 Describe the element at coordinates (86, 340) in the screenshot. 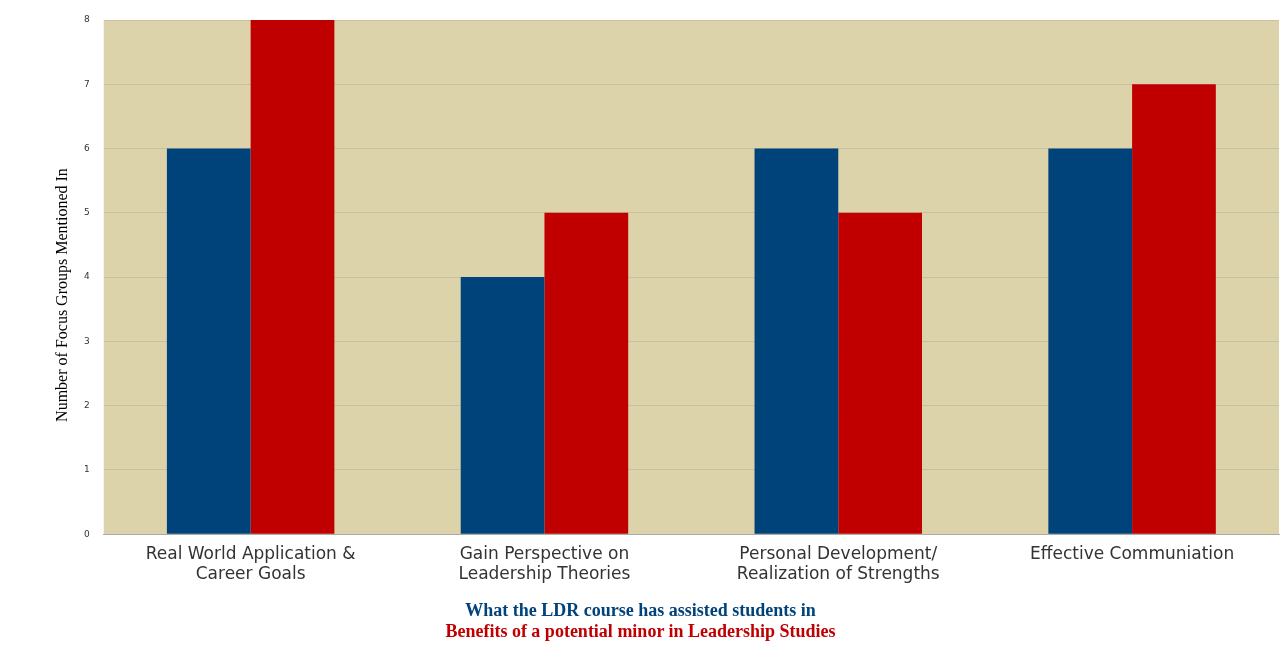

I see `y-tick-label: 3` at that location.